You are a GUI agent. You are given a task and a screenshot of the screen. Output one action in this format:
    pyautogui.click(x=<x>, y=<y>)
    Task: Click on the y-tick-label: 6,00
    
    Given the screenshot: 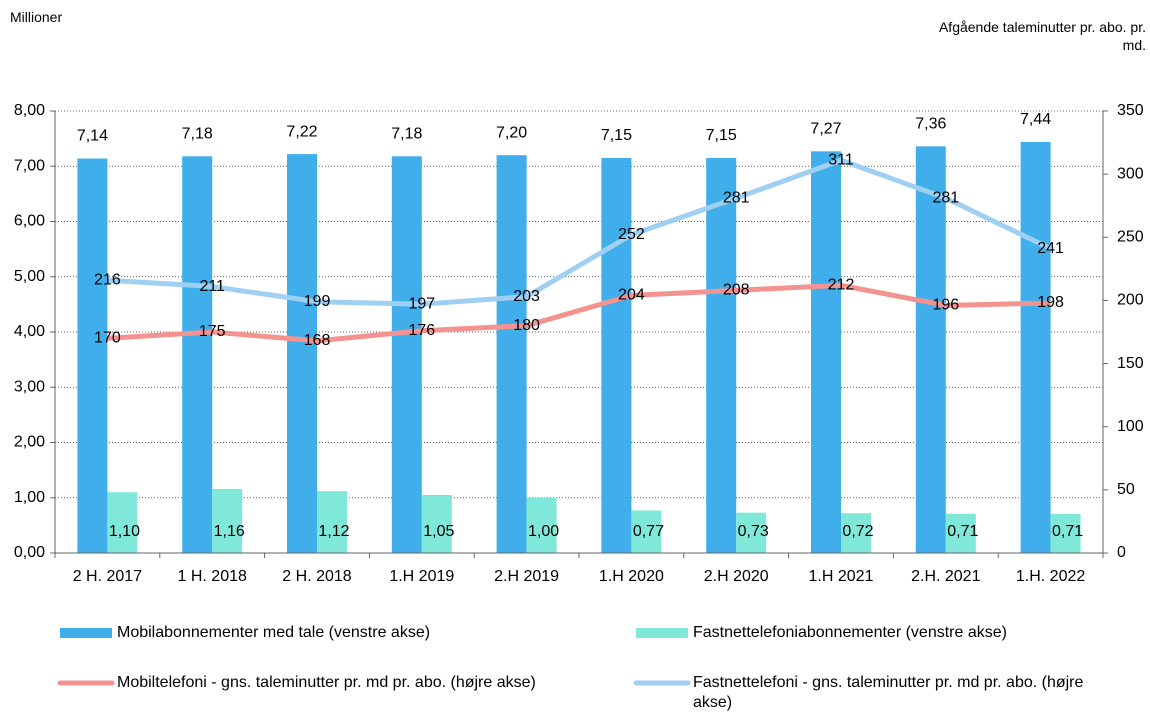 What is the action you would take?
    pyautogui.click(x=29, y=221)
    